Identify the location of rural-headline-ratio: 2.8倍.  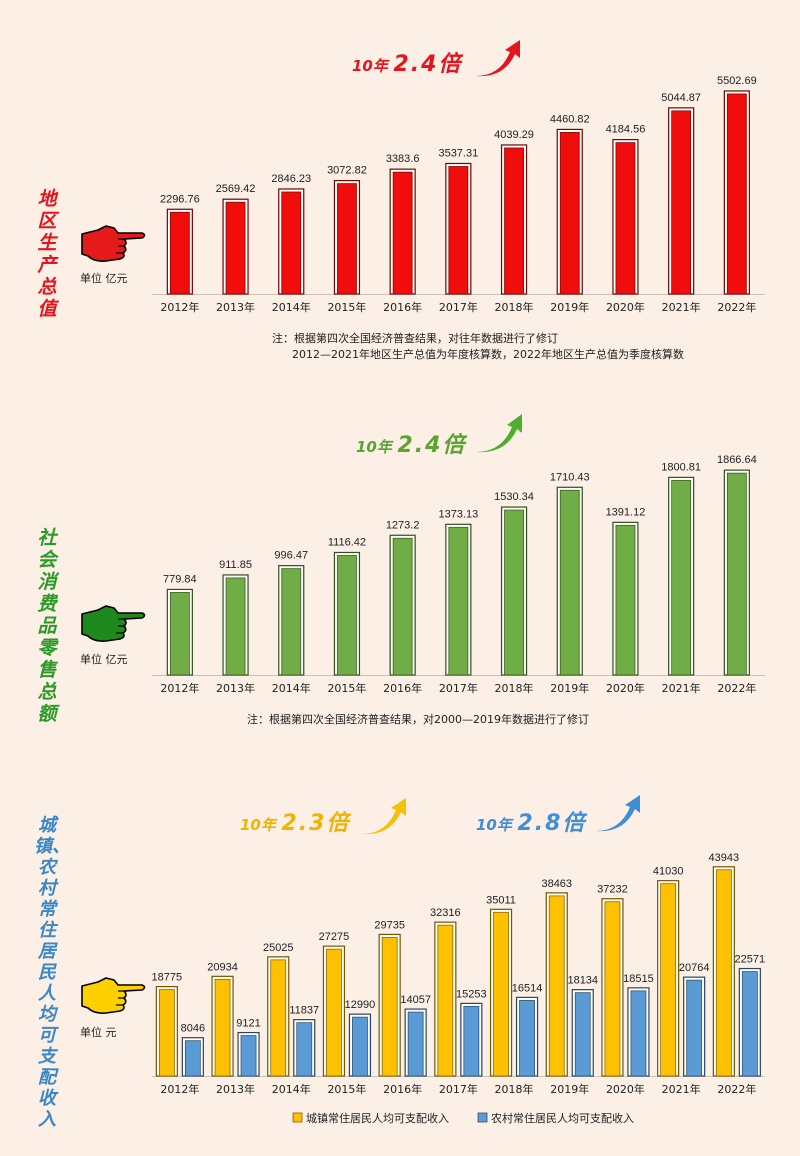
(552, 823).